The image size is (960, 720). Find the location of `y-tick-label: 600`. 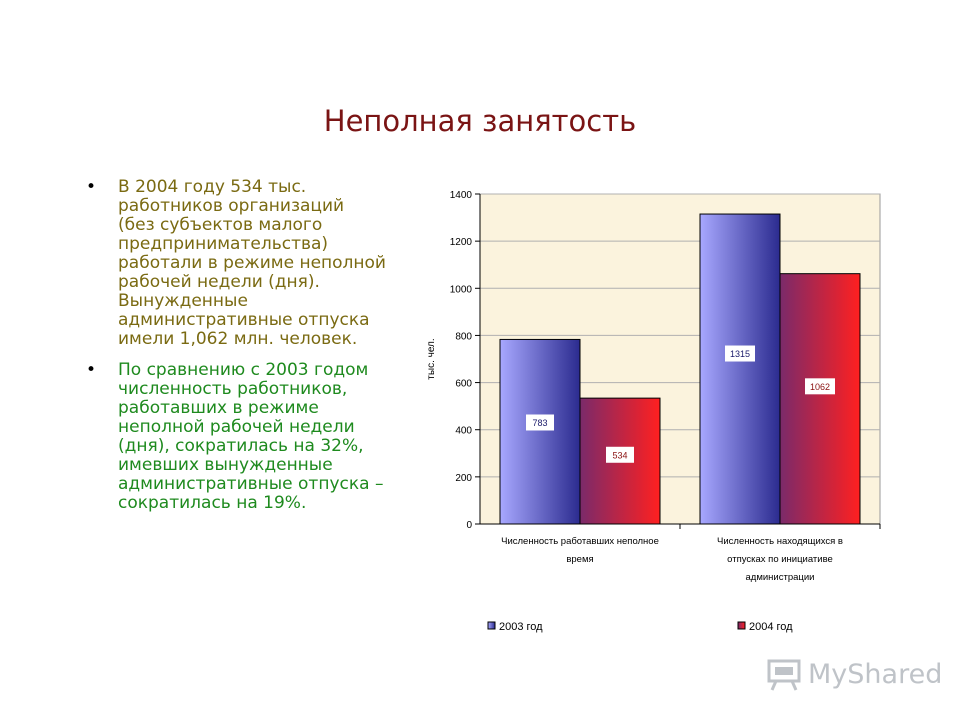

y-tick-label: 600 is located at coordinates (463, 384).